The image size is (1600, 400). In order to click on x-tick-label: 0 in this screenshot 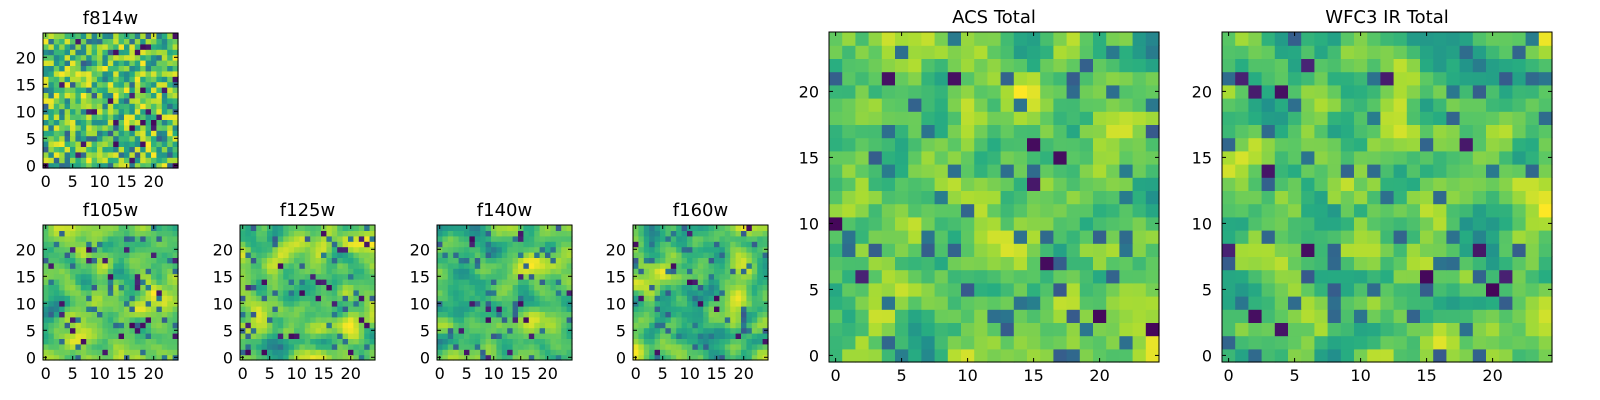, I will do `click(1229, 375)`.